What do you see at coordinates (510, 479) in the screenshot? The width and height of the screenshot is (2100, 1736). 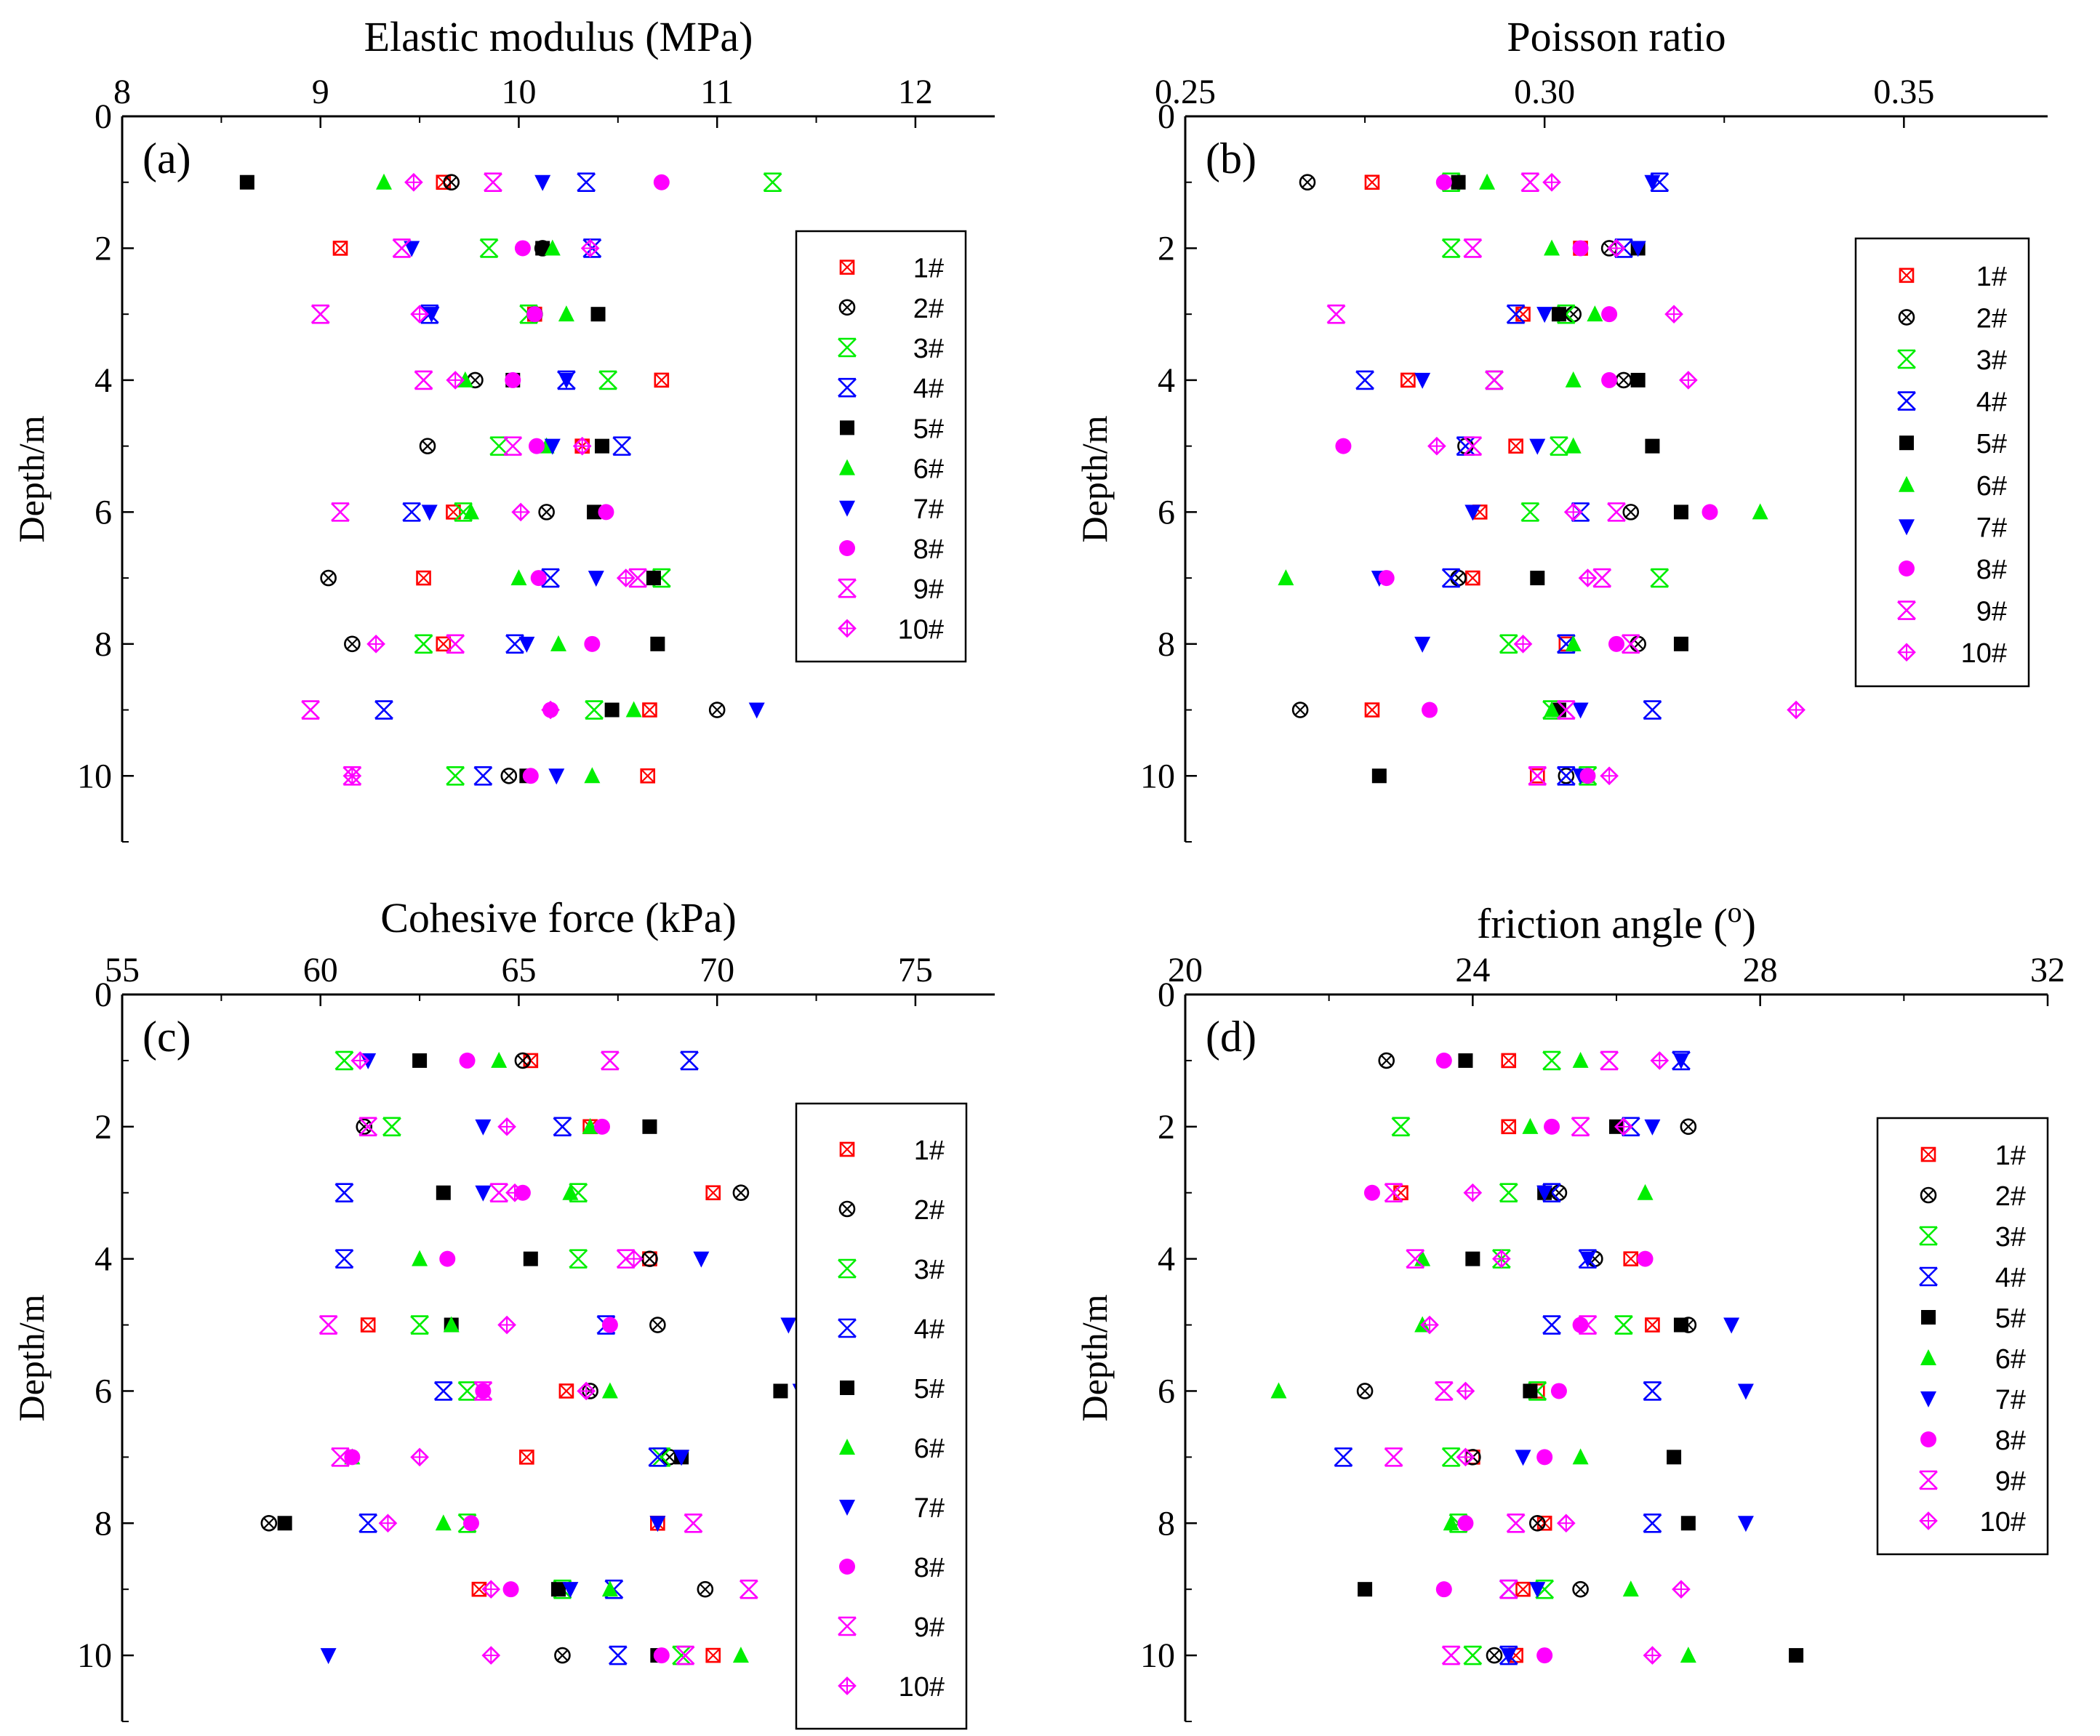 I see `data-points` at bounding box center [510, 479].